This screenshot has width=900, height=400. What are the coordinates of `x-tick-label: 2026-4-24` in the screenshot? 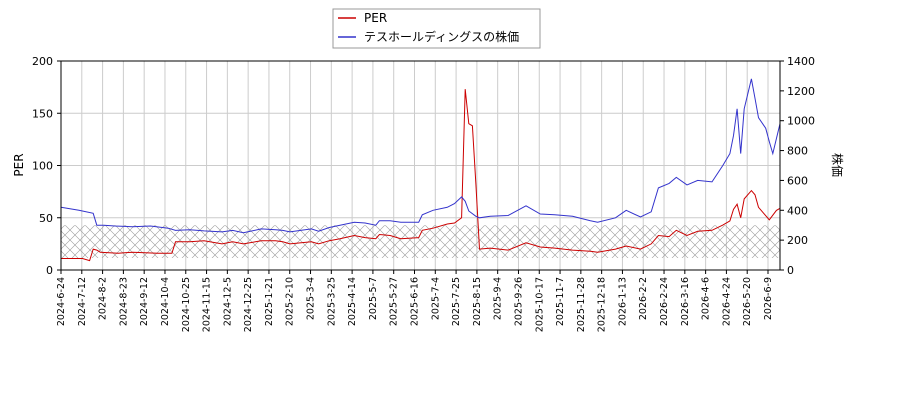 It's located at (726, 301).